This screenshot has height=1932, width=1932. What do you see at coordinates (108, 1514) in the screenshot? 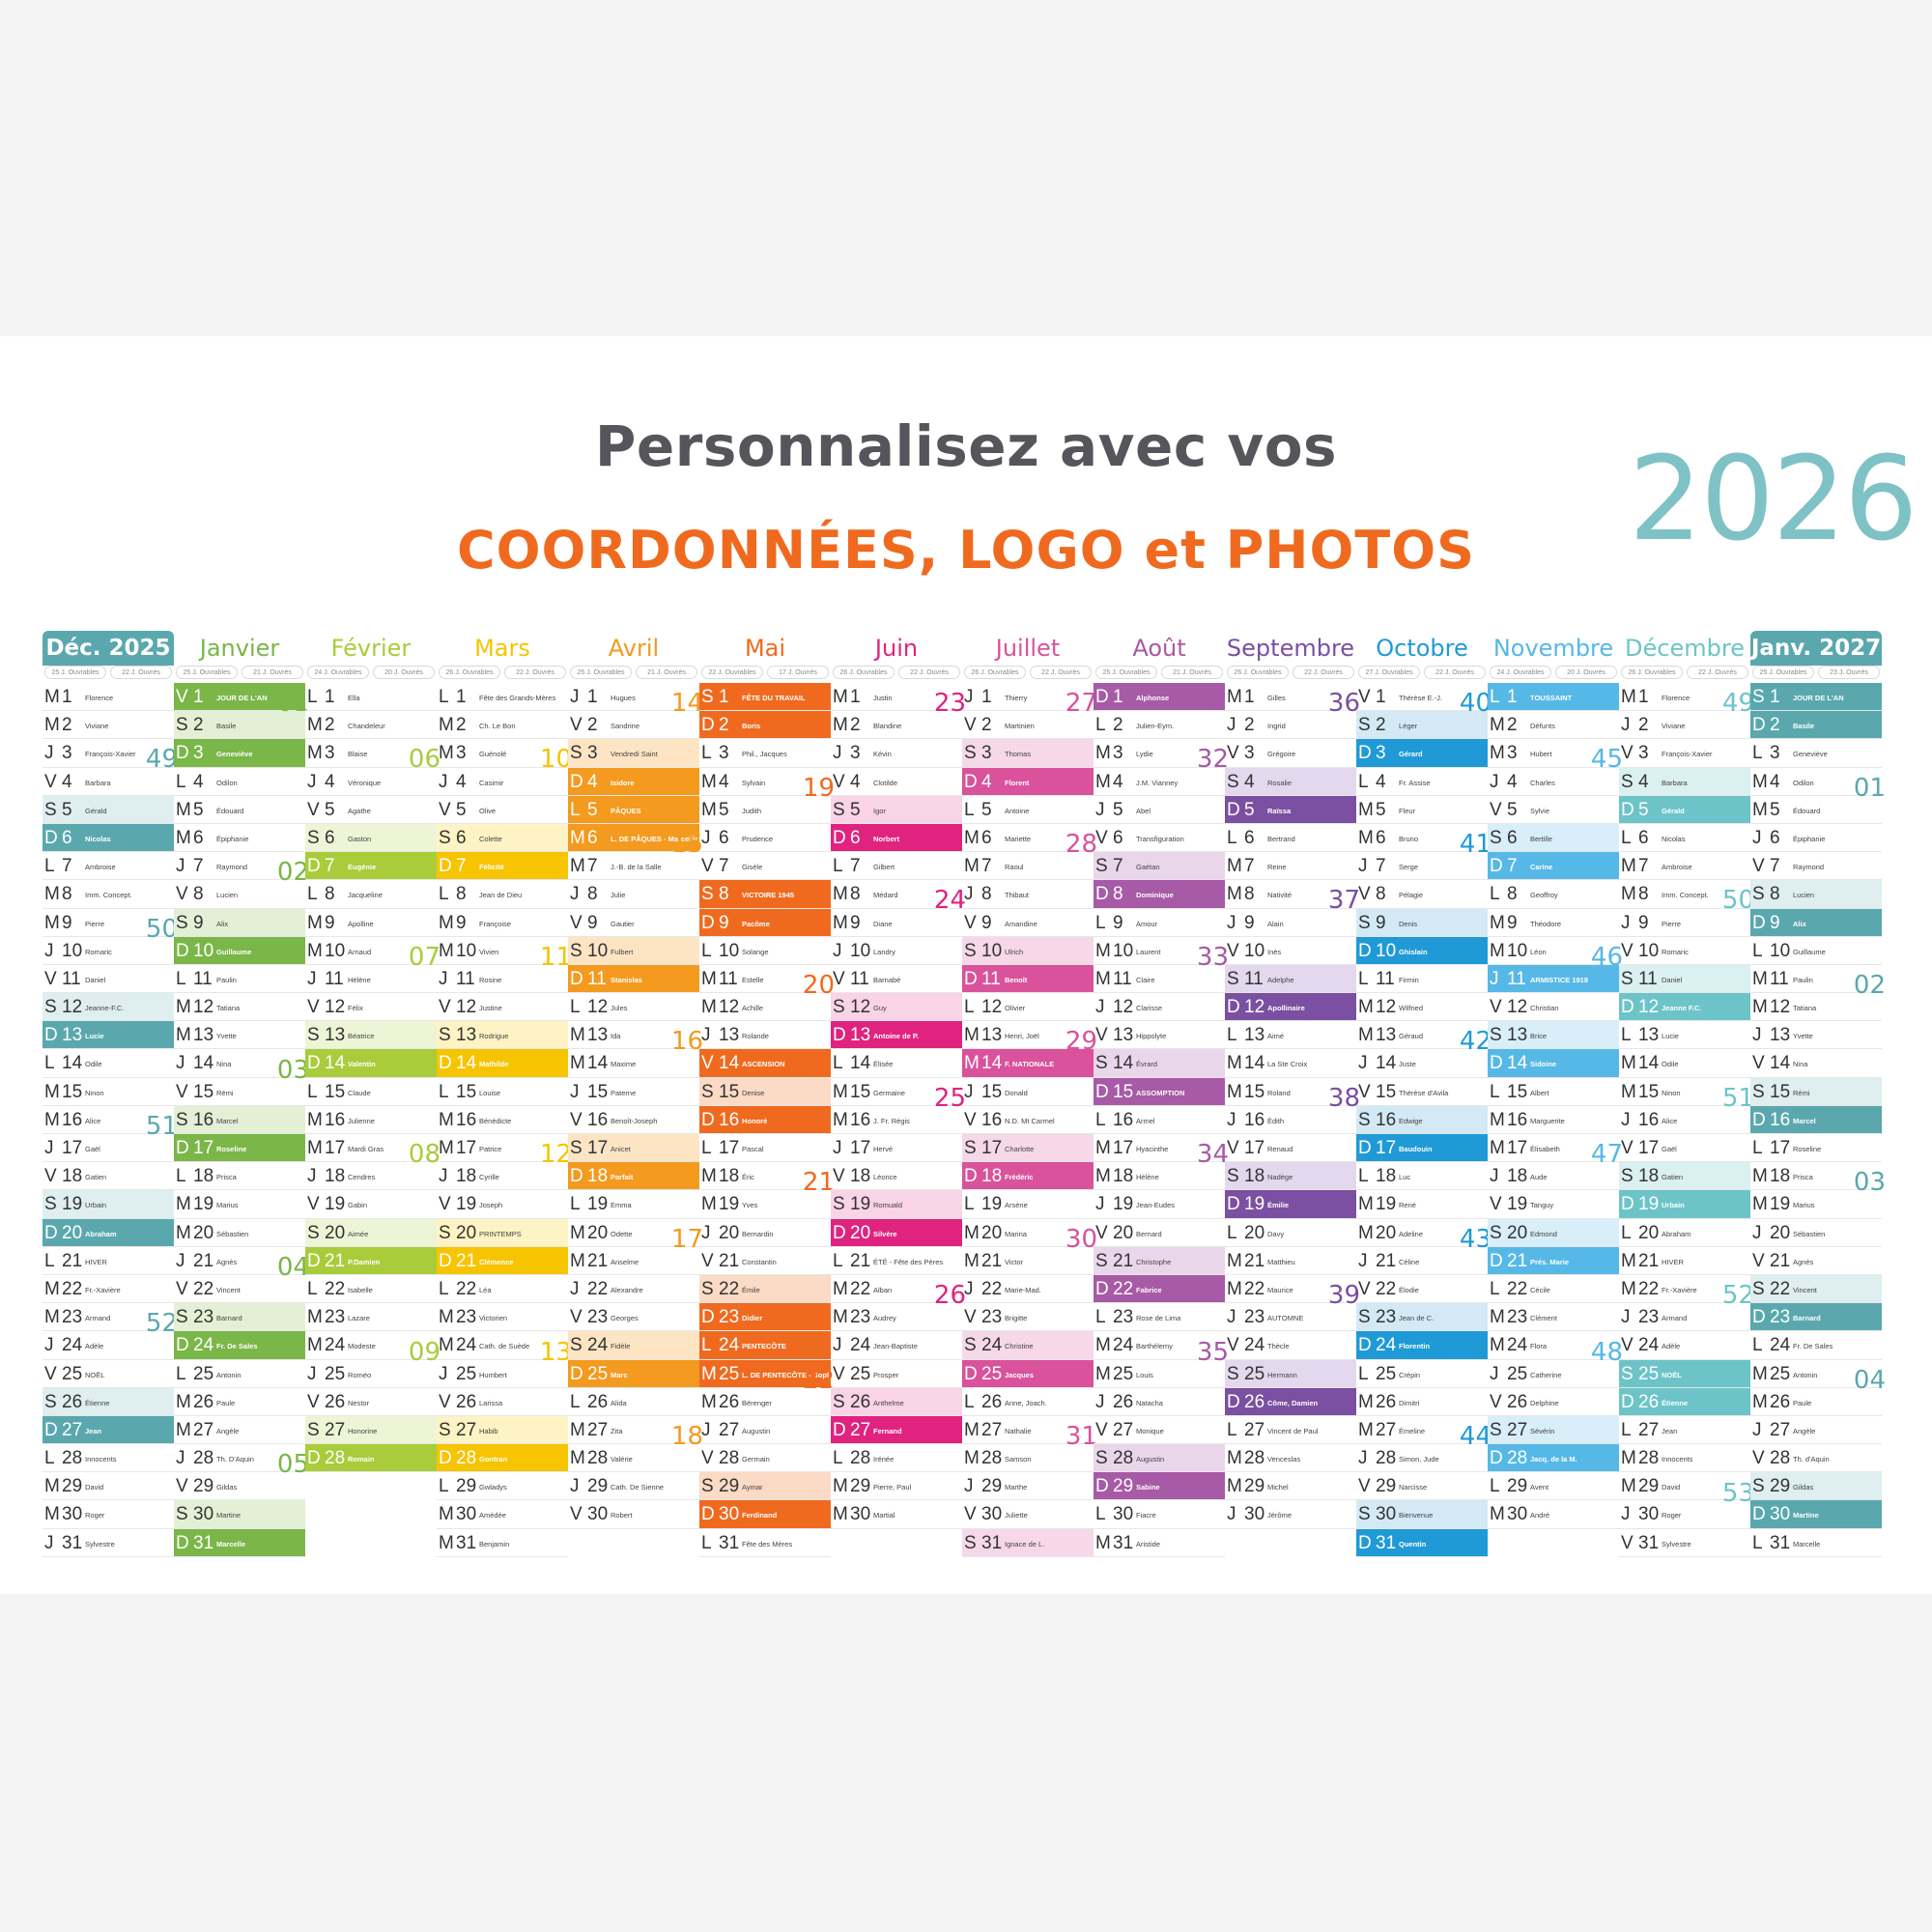
I see `day-row: M 30 Roger` at bounding box center [108, 1514].